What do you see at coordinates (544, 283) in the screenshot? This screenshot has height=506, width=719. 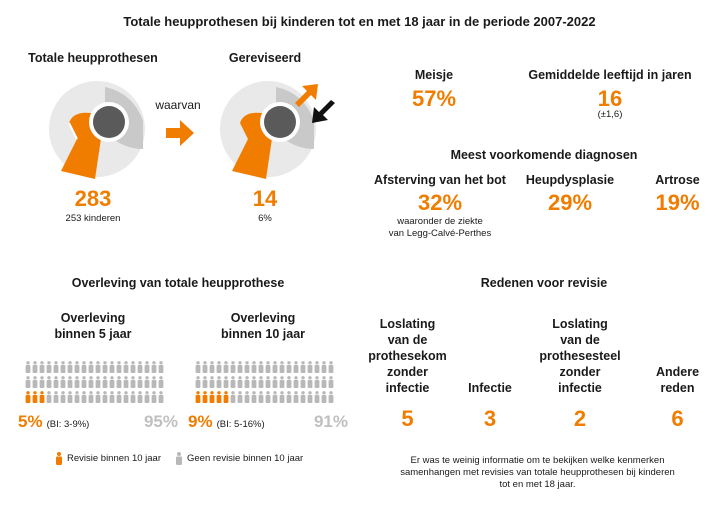 I see `reasons-title: Redenen voor revisie` at bounding box center [544, 283].